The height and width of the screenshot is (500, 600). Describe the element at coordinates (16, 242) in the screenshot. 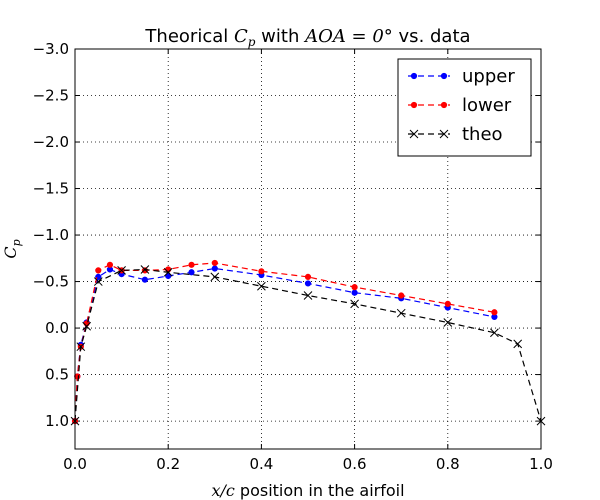

I see `y-axis-label-sub: p` at that location.